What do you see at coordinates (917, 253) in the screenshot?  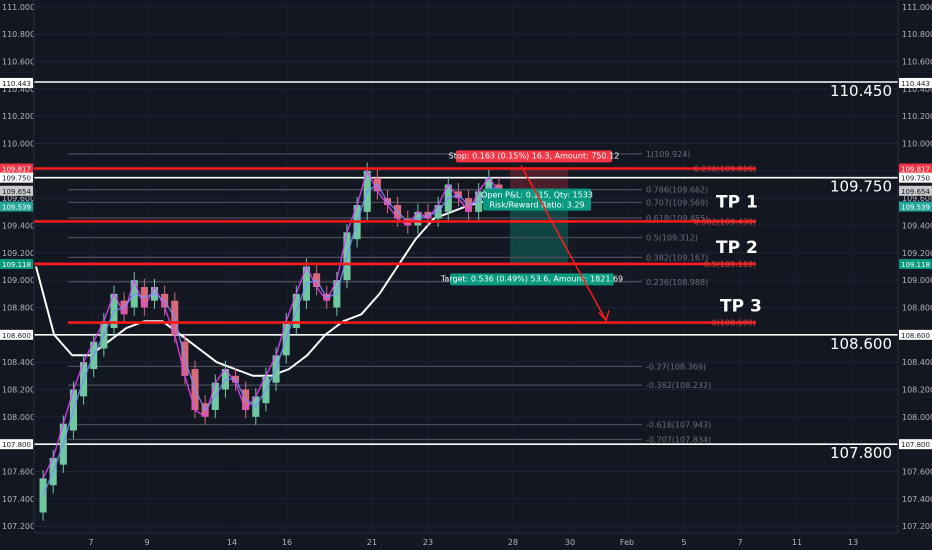 I see `y-tick-label-right: 109.200` at bounding box center [917, 253].